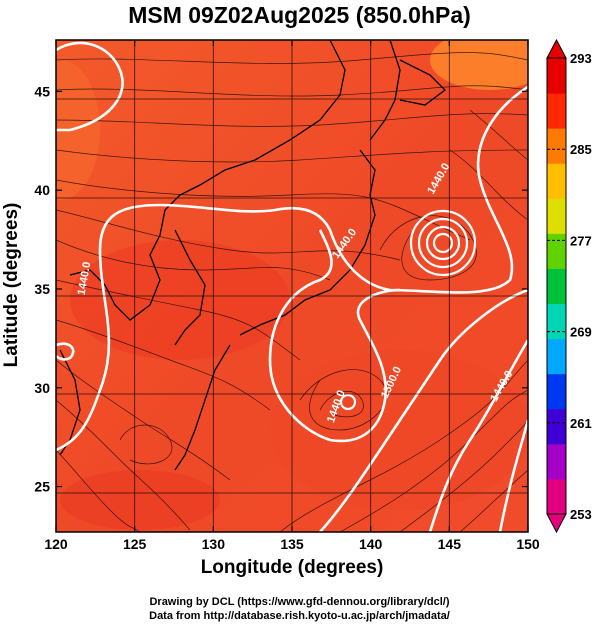 The image size is (599, 625). What do you see at coordinates (292, 567) in the screenshot?
I see `x-axis-label: Longitude (degrees)` at bounding box center [292, 567].